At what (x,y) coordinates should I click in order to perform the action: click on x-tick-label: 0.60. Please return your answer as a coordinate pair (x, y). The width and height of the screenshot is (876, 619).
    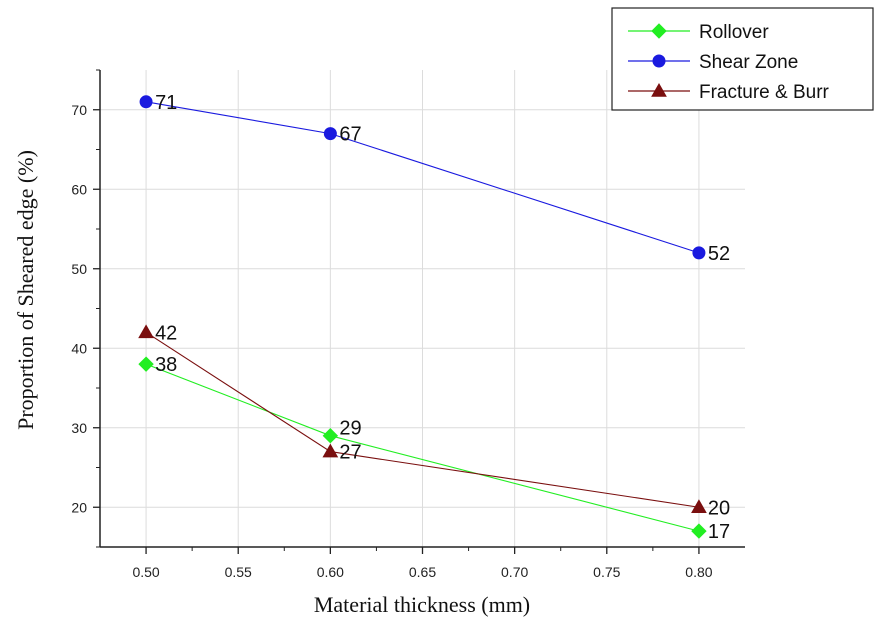
    Looking at the image, I should click on (330, 572).